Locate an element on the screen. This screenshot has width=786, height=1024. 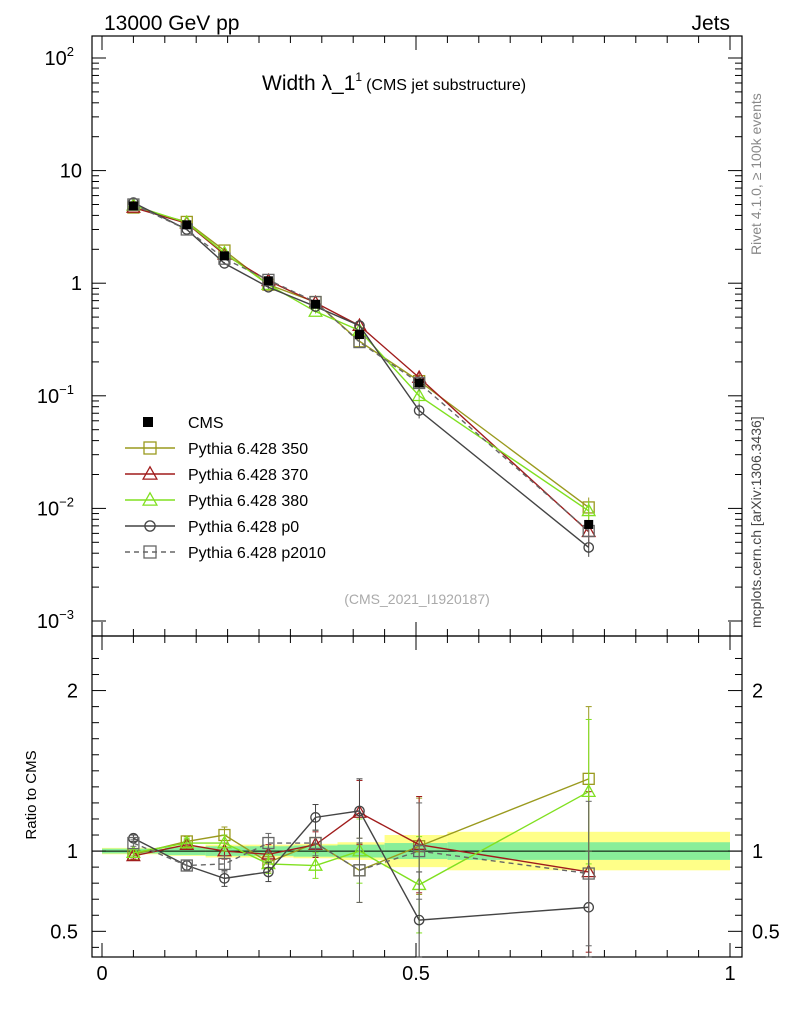
legend-cms-label: CMS is located at coordinates (206, 423).